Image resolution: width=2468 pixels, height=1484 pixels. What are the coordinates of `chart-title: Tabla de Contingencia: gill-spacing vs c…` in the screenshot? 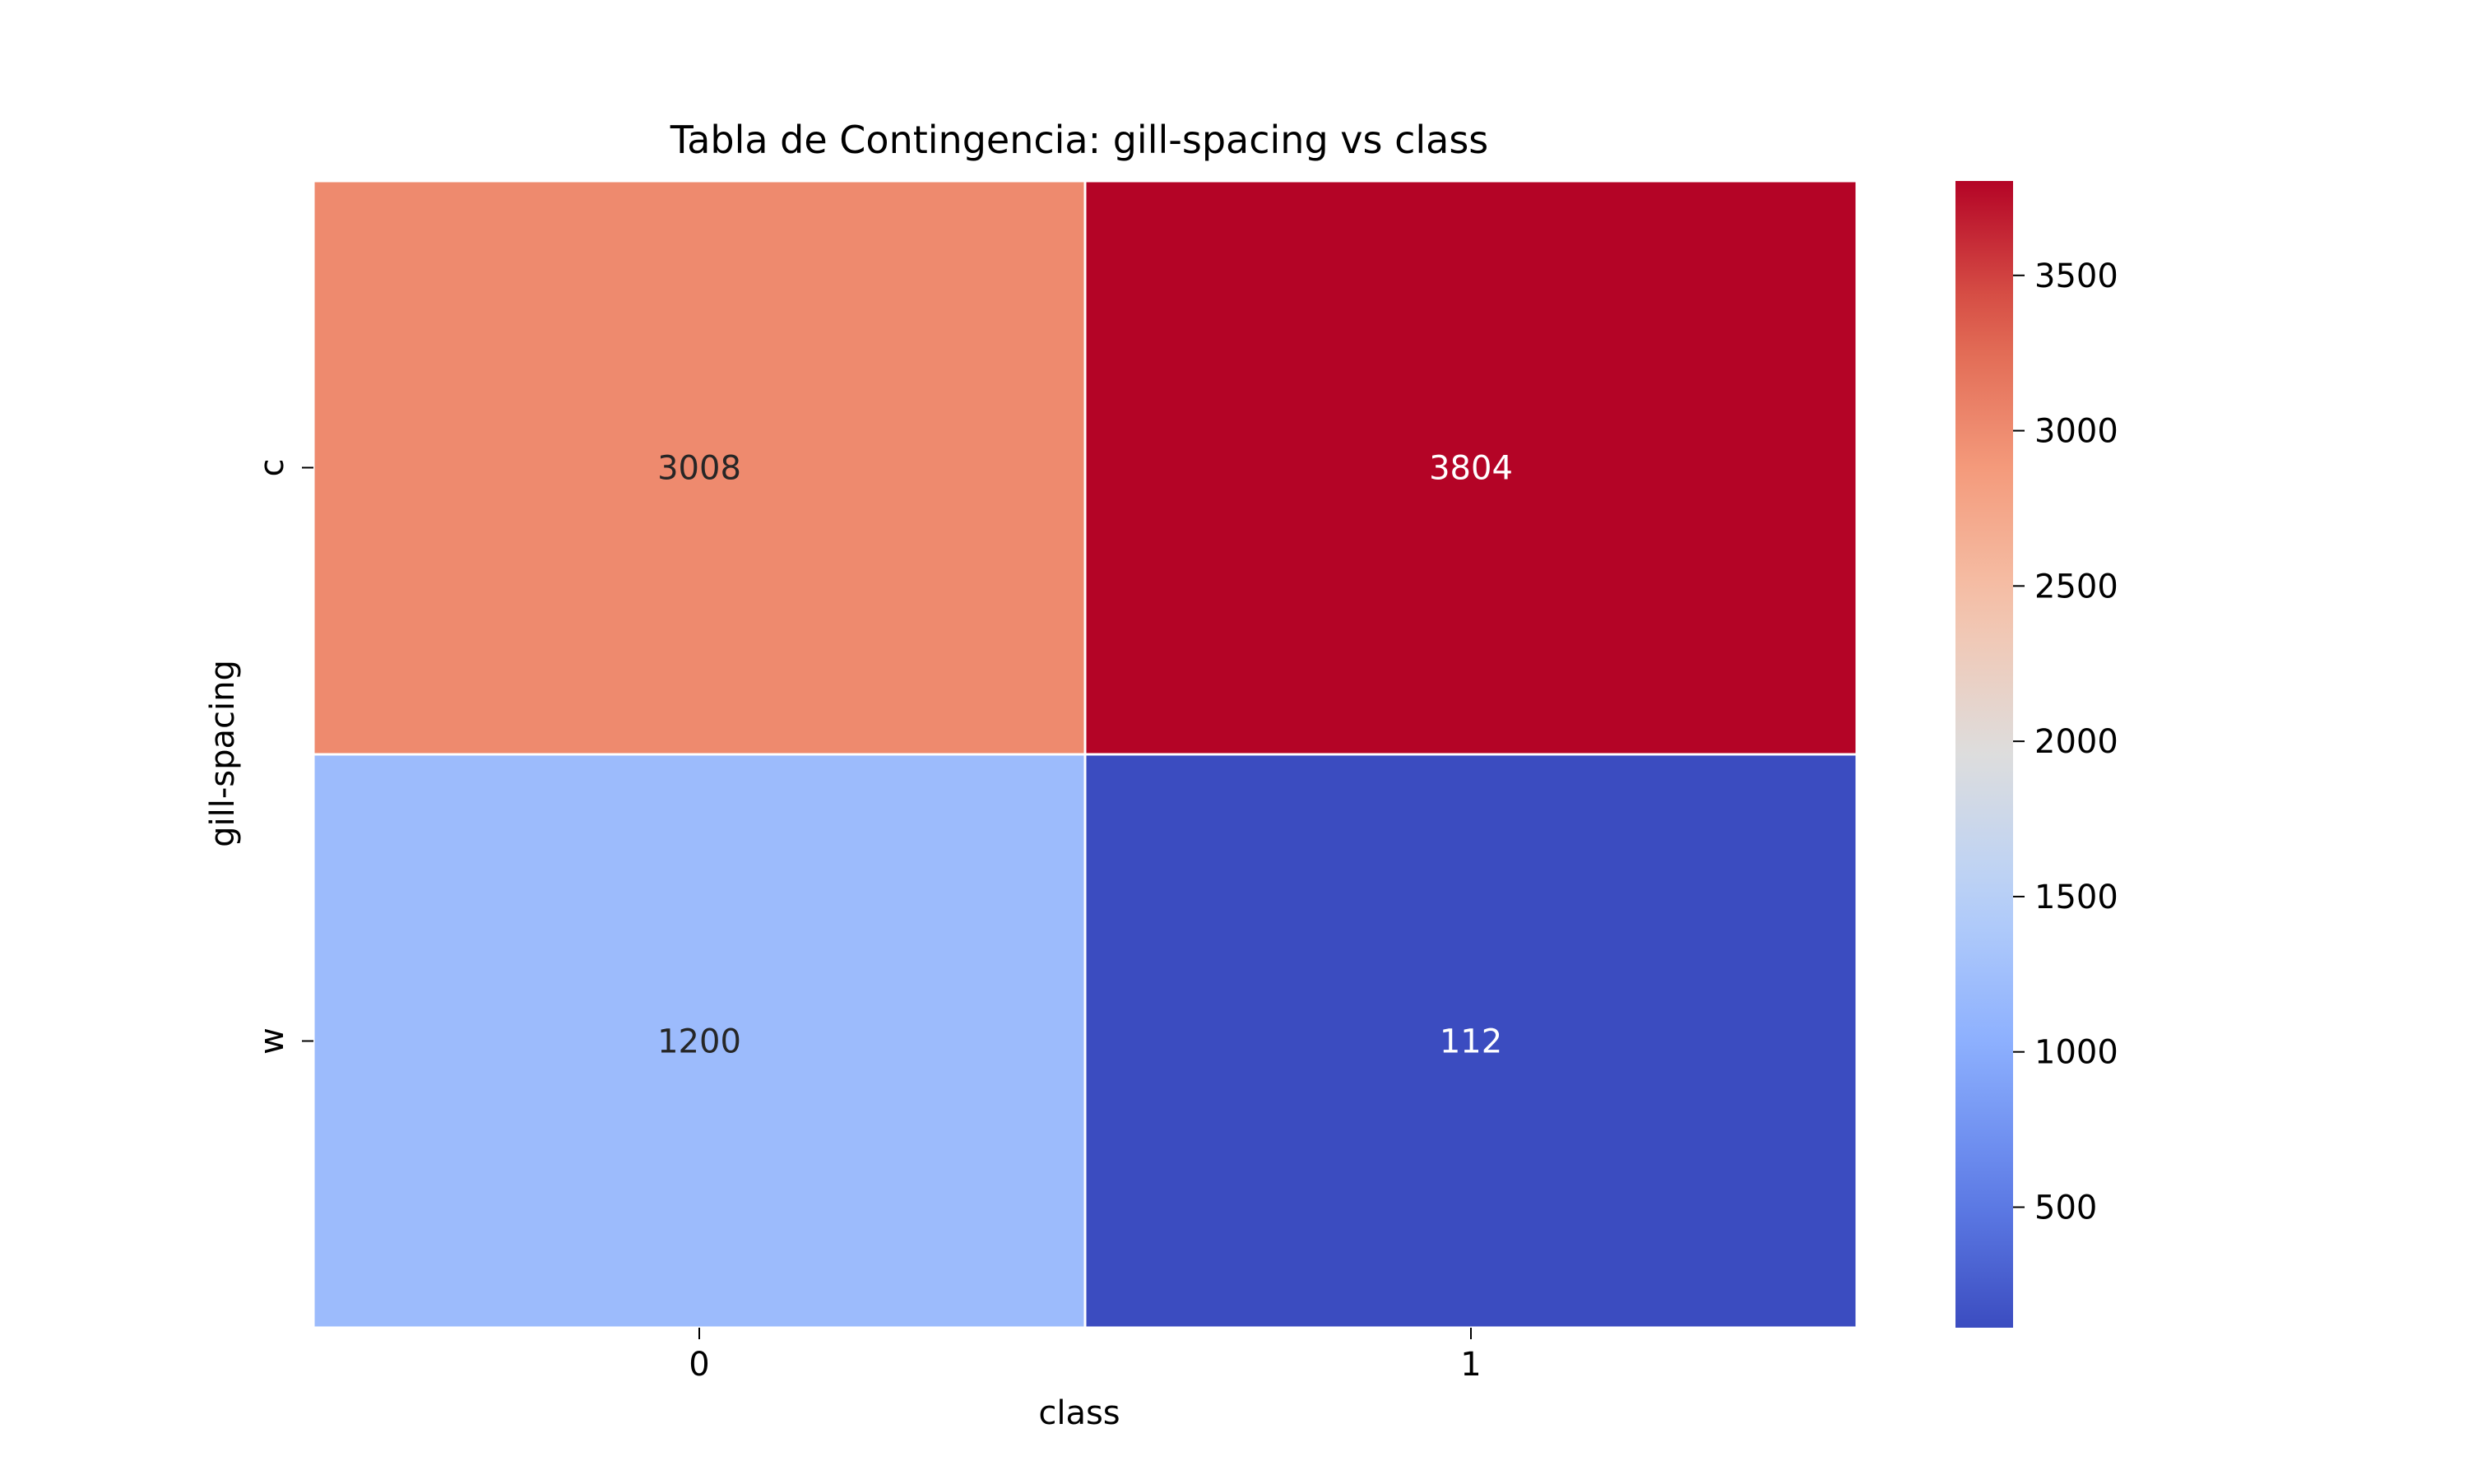 It's located at (1079, 140).